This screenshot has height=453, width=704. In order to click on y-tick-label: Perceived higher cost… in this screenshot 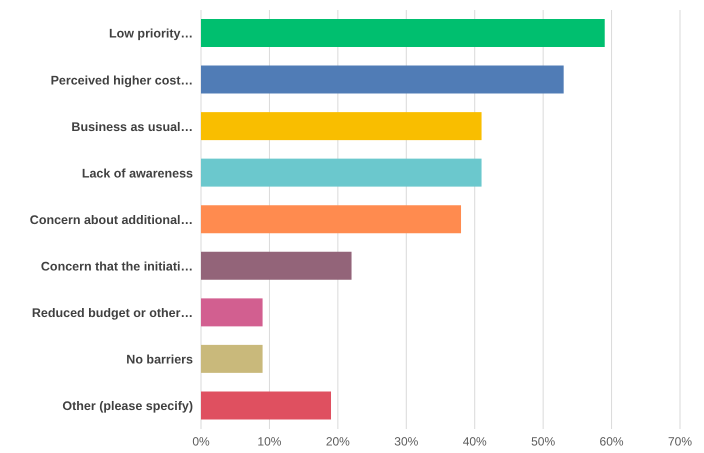, I will do `click(121, 80)`.